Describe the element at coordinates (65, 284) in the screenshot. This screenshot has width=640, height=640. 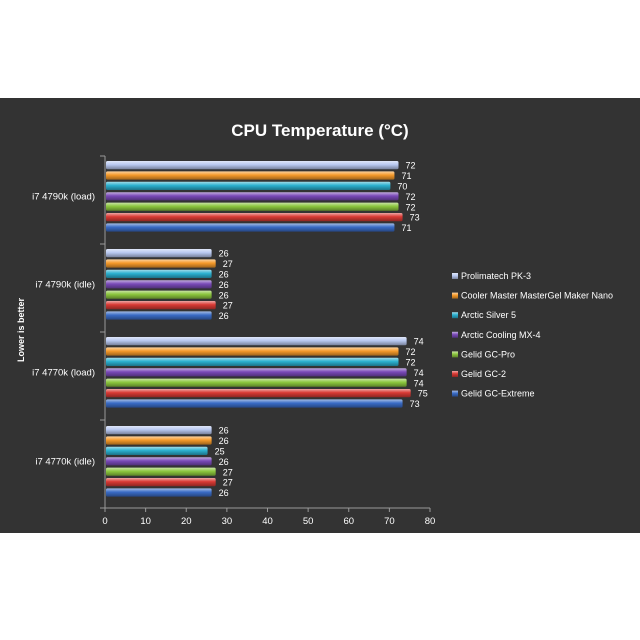
I see `category-label: i7 4790k (idle)` at that location.